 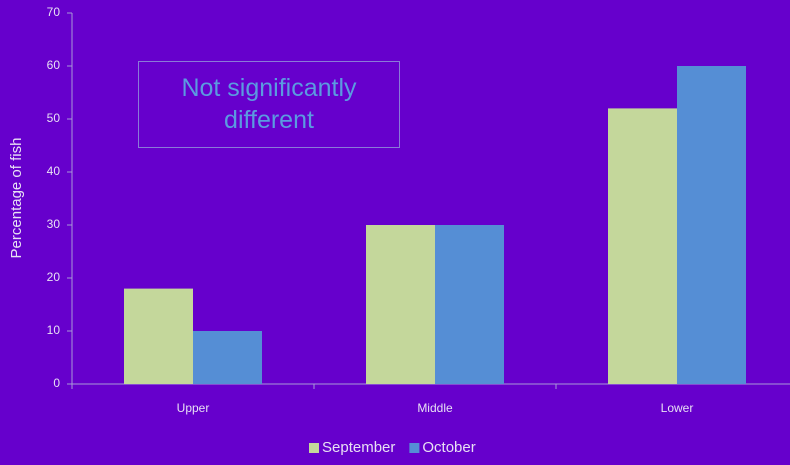 I want to click on y-axis-label: Percentage of fish, so click(x=16, y=198).